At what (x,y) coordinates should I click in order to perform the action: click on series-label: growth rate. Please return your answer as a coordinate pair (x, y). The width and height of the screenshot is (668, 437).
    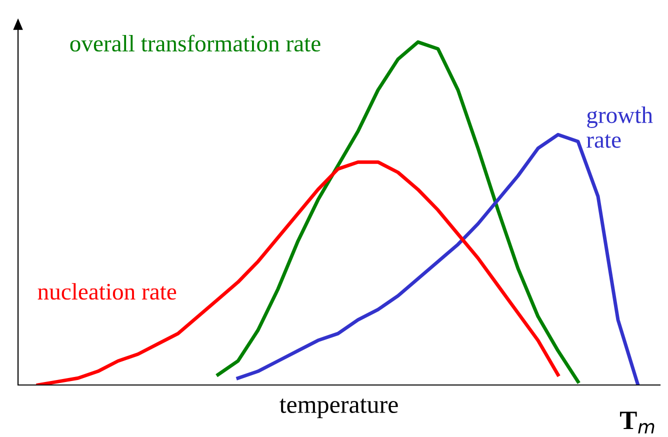
    Looking at the image, I should click on (619, 127).